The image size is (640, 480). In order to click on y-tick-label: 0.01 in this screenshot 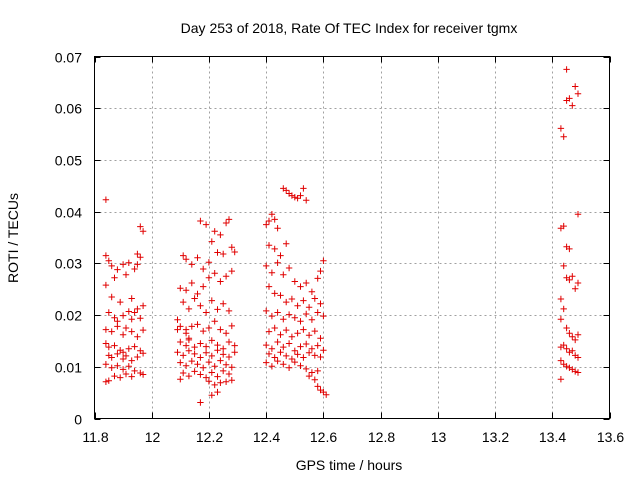, I will do `click(68, 368)`.